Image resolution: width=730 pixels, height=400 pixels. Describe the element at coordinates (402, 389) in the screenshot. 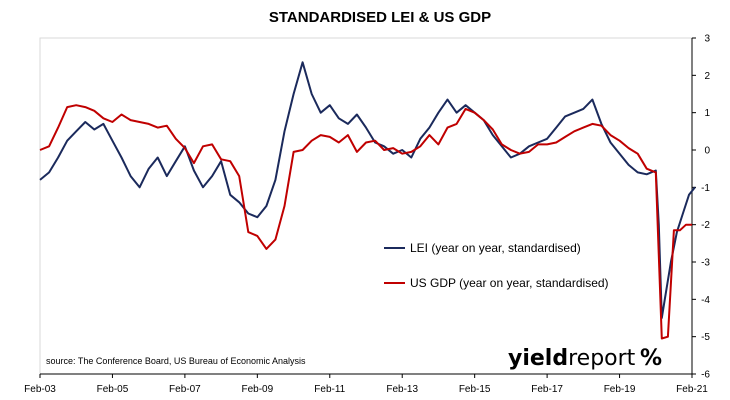

I see `x-tick-label: Feb-13` at that location.